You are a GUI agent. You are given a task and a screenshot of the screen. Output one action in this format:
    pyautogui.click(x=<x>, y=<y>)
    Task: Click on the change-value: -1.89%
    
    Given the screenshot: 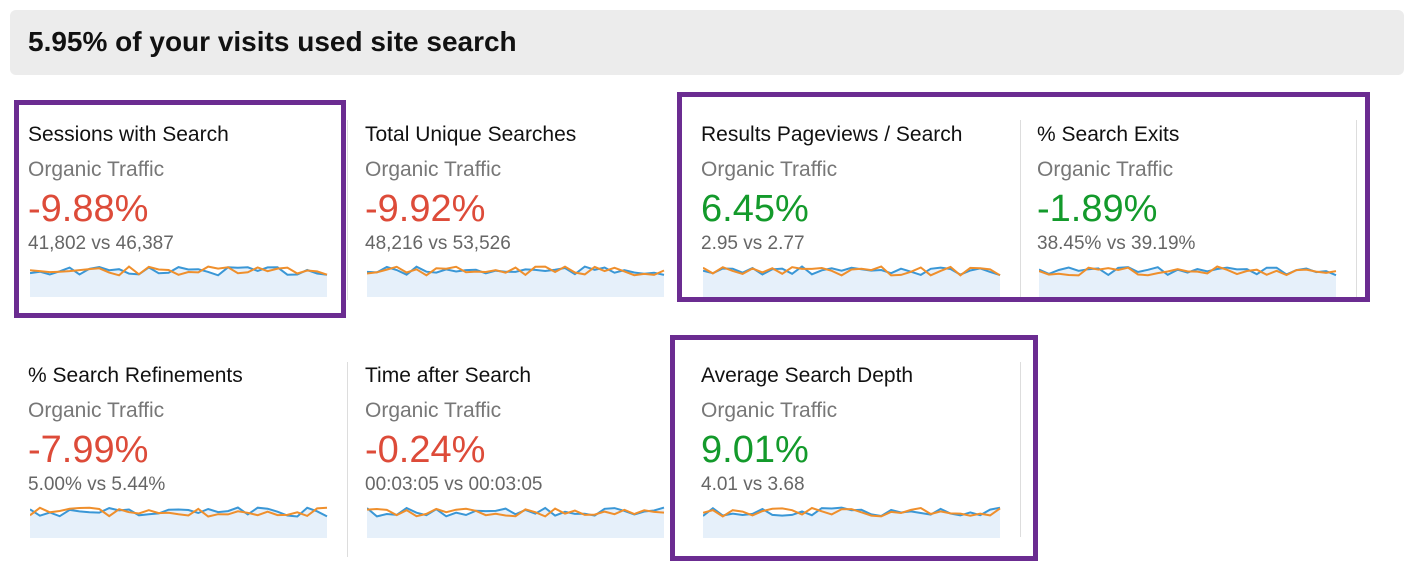 What is the action you would take?
    pyautogui.click(x=1097, y=209)
    